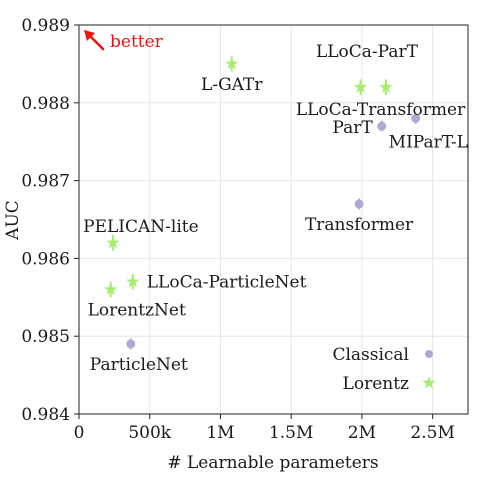  I want to click on x-tick-label: 1M, so click(220, 433).